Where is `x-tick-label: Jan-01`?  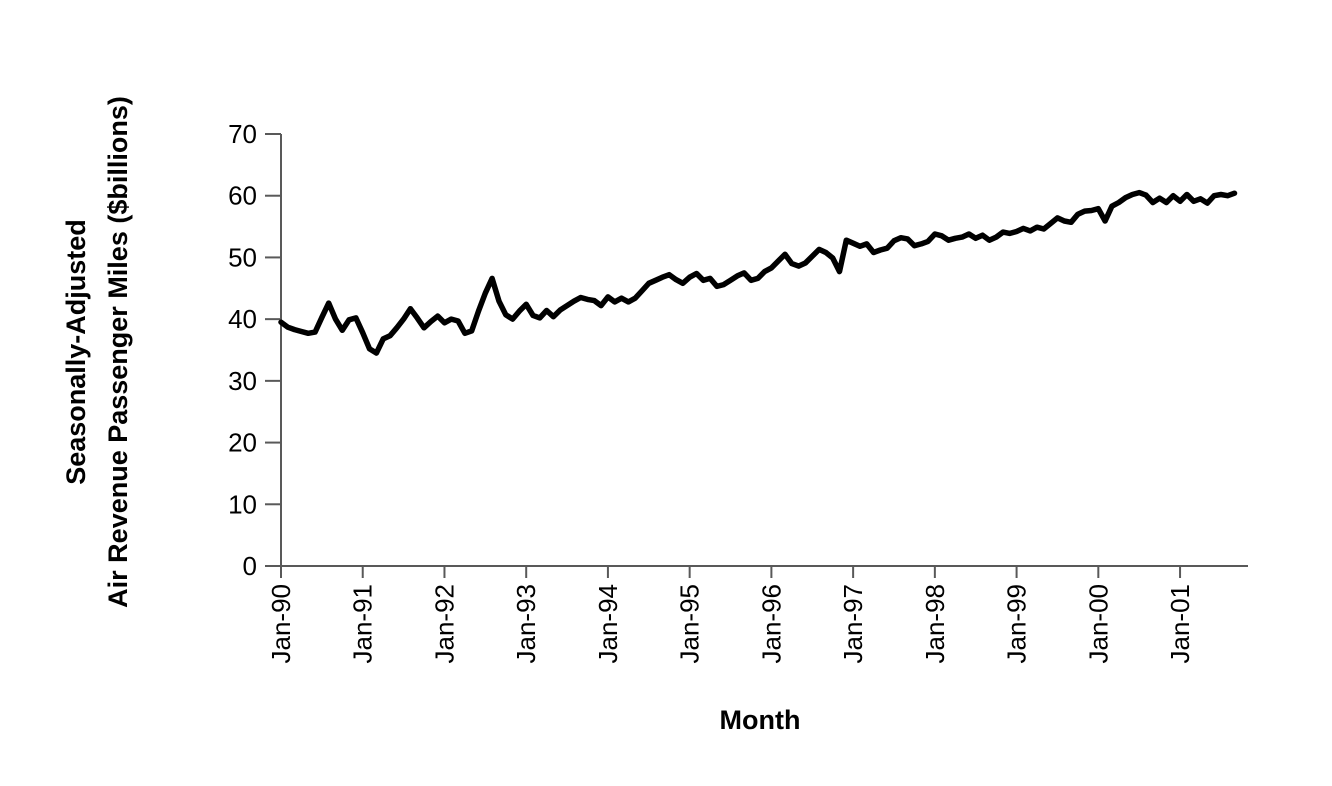
x-tick-label: Jan-01 is located at coordinates (1180, 624).